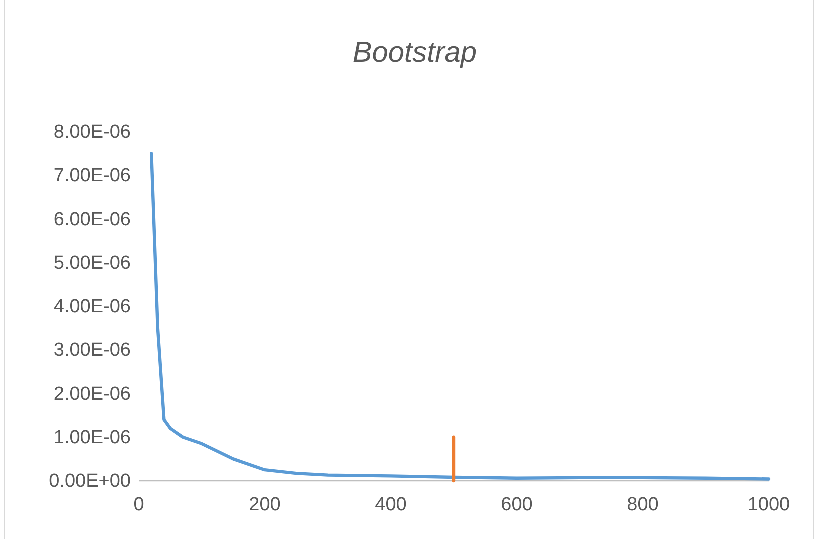 The image size is (815, 539). Describe the element at coordinates (265, 505) in the screenshot. I see `x-tick-label: 200` at that location.